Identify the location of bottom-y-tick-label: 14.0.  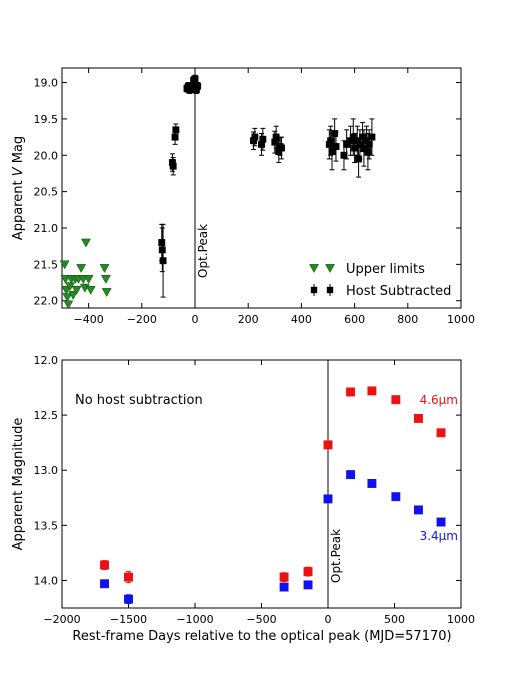
(46, 580).